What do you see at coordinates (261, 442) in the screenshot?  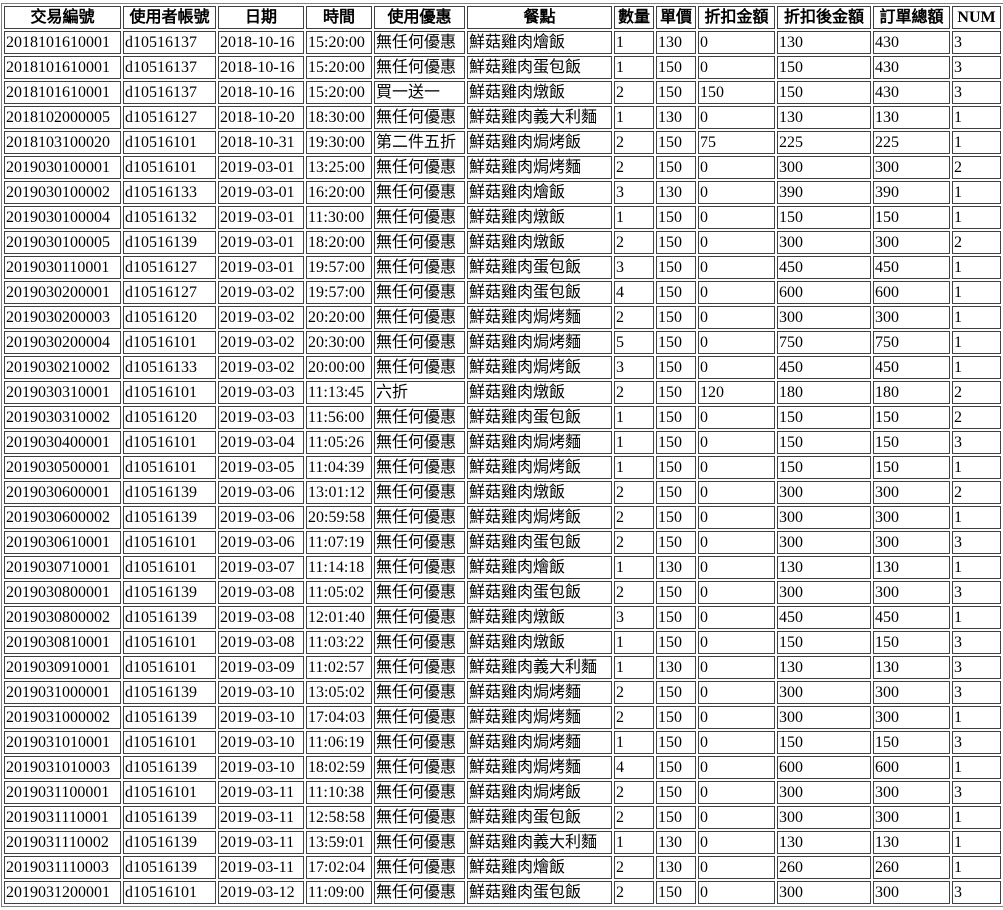 I see `cell-date: 2019-03-04` at bounding box center [261, 442].